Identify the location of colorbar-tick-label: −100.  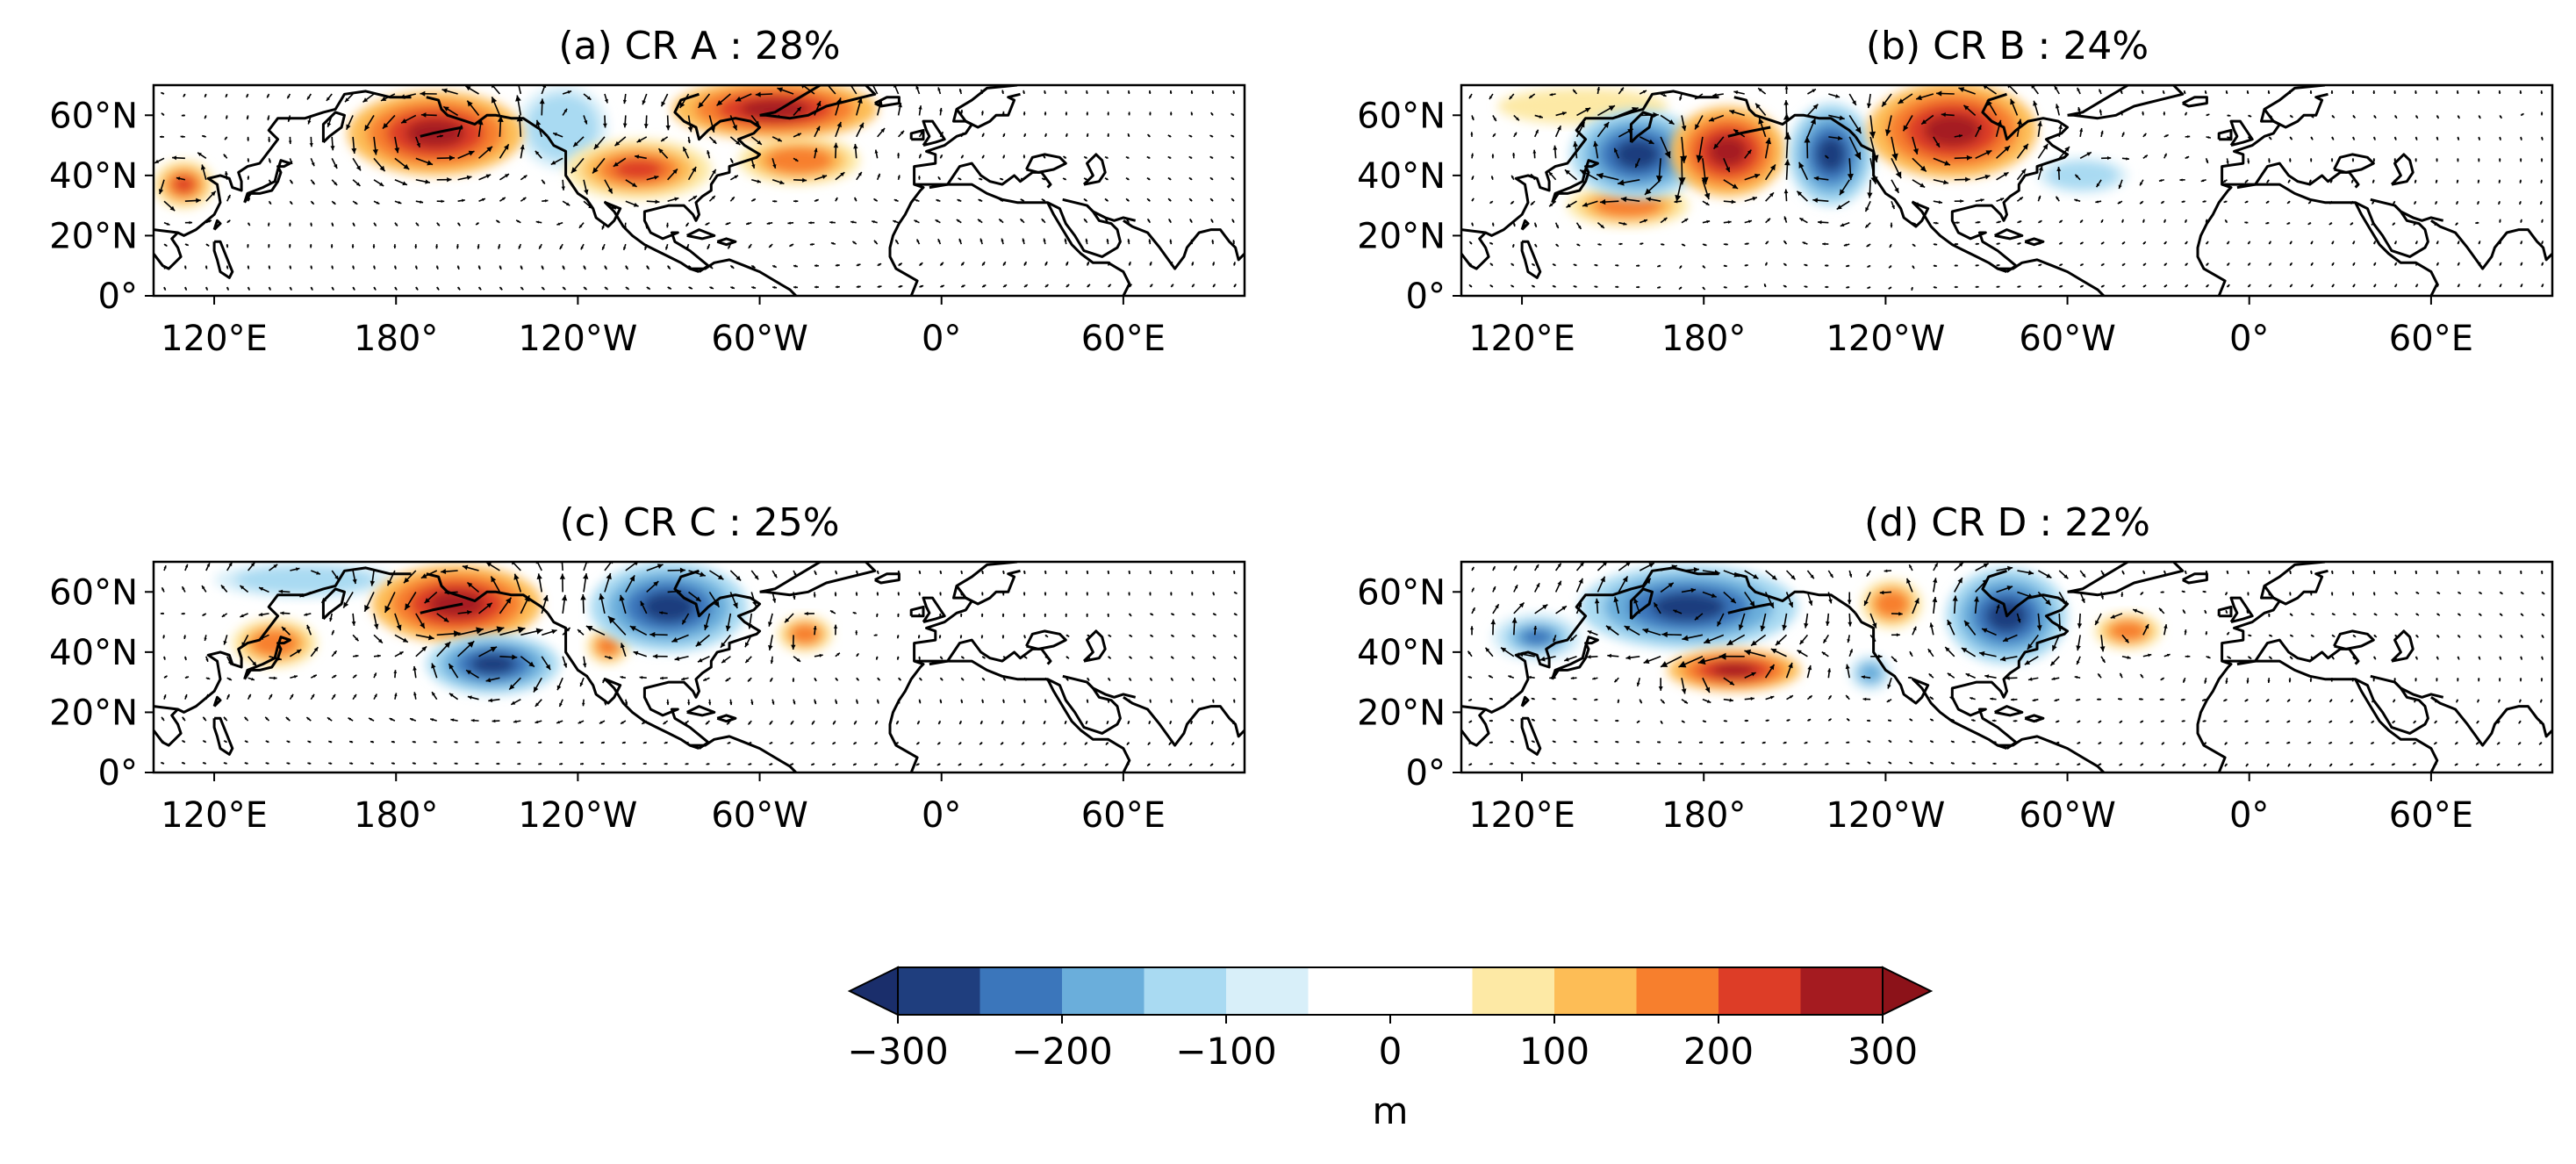
(1225, 1051).